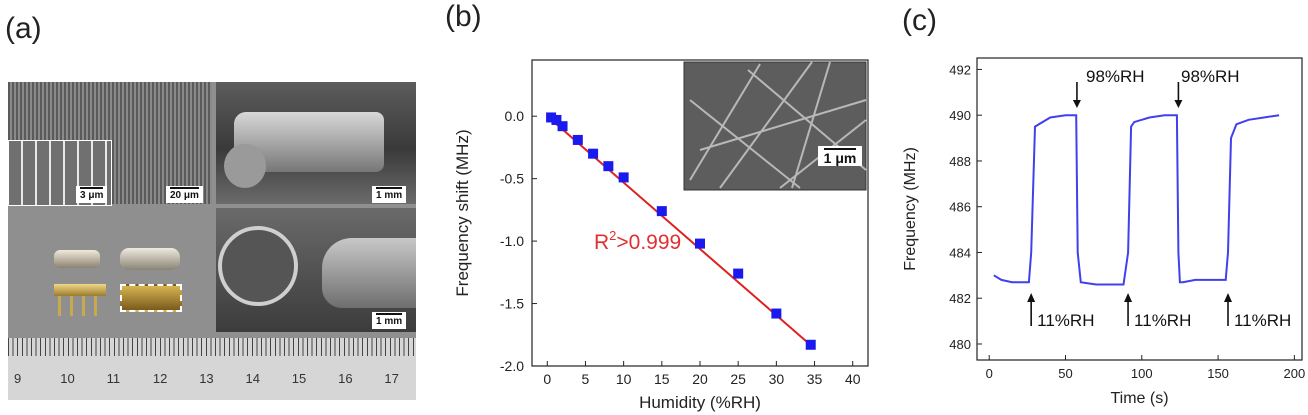  Describe the element at coordinates (512, 241) in the screenshot. I see `y-tick-label: -1.0` at that location.